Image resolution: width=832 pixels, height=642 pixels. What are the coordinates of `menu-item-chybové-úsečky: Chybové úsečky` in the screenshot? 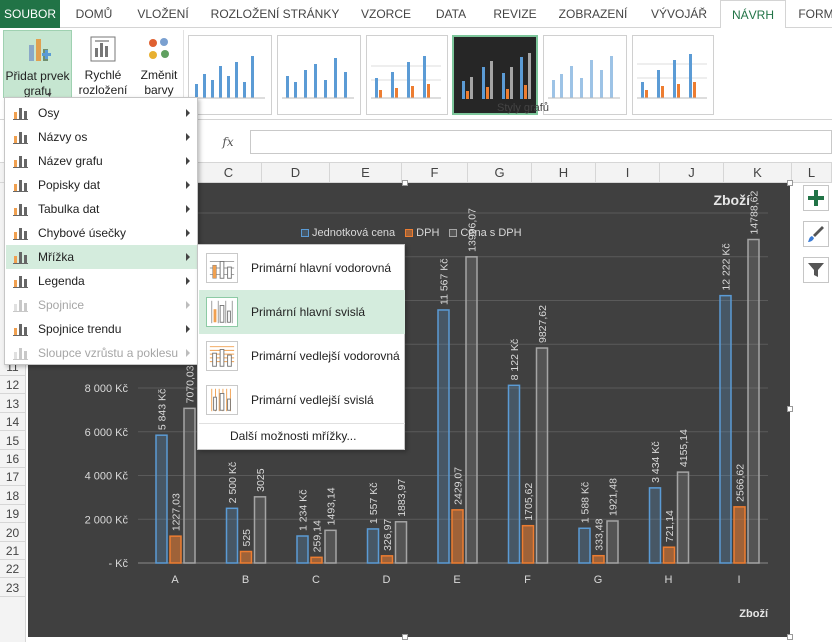 It's located at (102, 233).